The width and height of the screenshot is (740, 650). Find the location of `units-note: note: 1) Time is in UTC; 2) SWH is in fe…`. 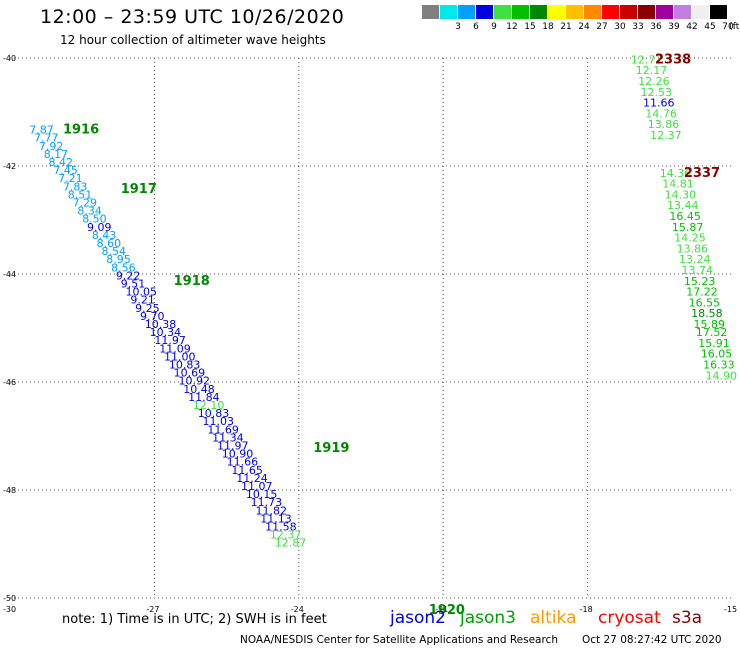

units-note: note: 1) Time is in UTC; 2) SWH is in fe… is located at coordinates (194, 619).